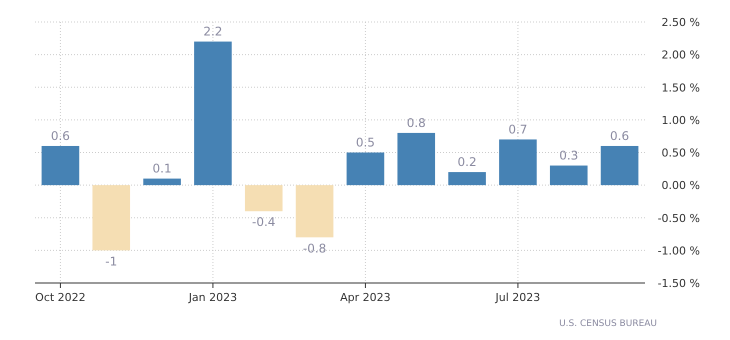 Image resolution: width=730 pixels, height=340 pixels. I want to click on y-tick-label: 2.00 %, so click(681, 55).